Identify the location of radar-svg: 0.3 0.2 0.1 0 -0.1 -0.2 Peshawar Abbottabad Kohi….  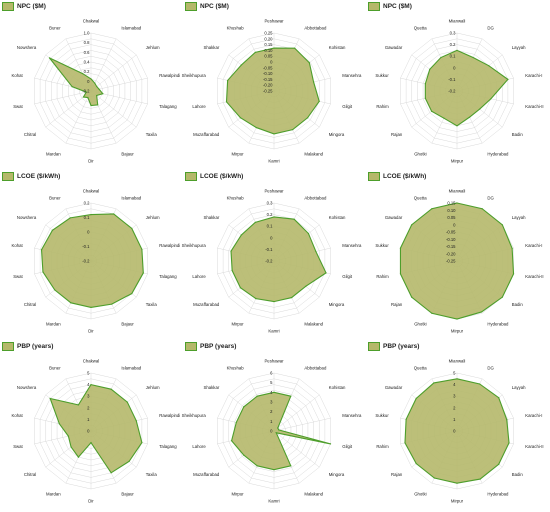
(272, 261).